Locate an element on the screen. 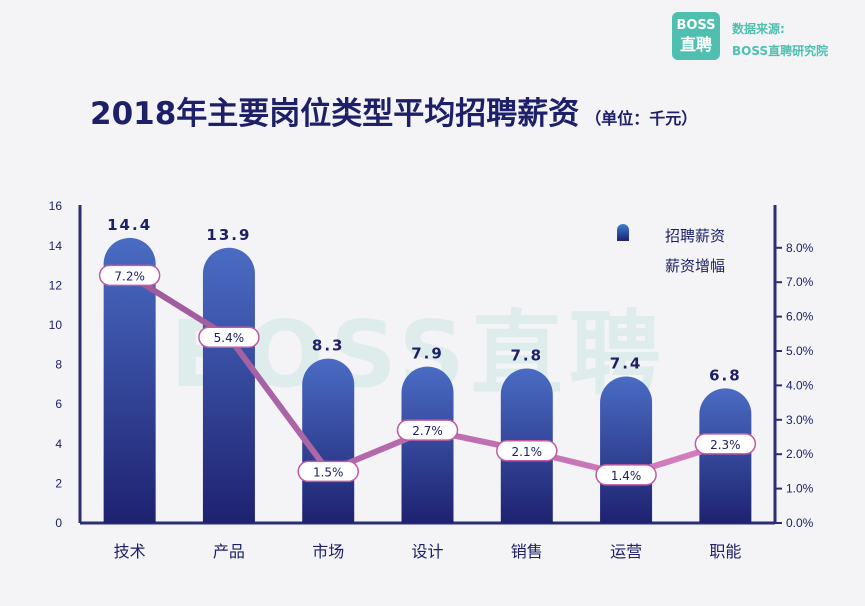 The image size is (865, 606). source-name: BOSS直聘研究院 is located at coordinates (780, 51).